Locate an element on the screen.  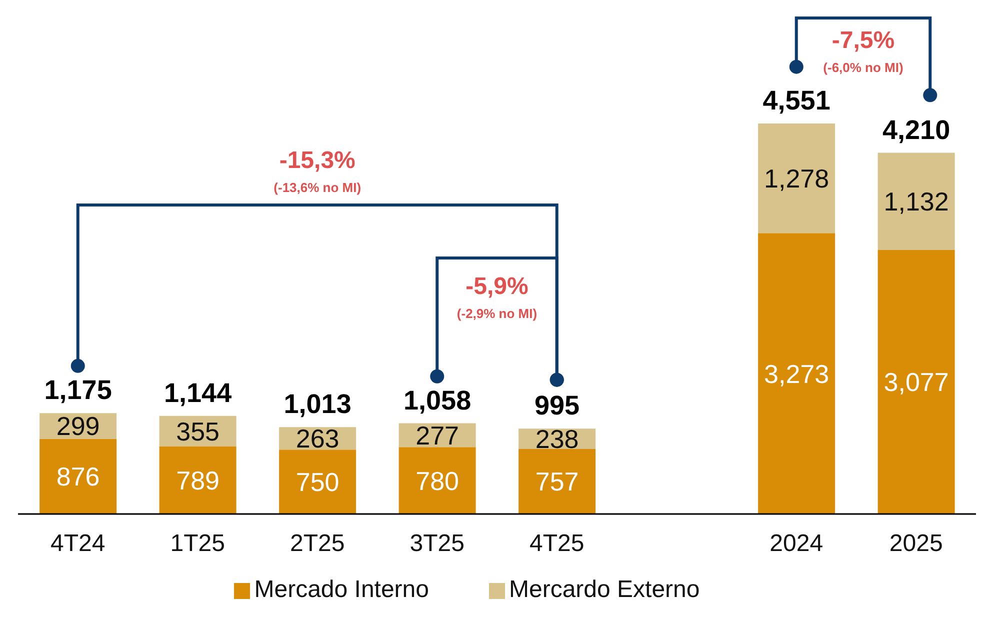
data-label: 780 is located at coordinates (437, 481).